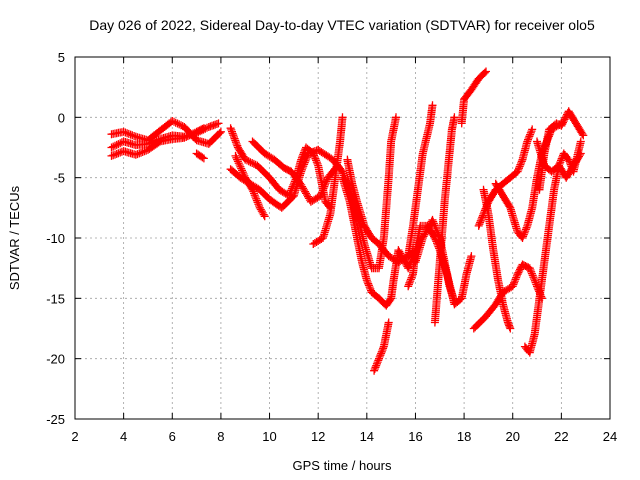  Describe the element at coordinates (55, 298) in the screenshot. I see `y-tick-label: -15` at that location.